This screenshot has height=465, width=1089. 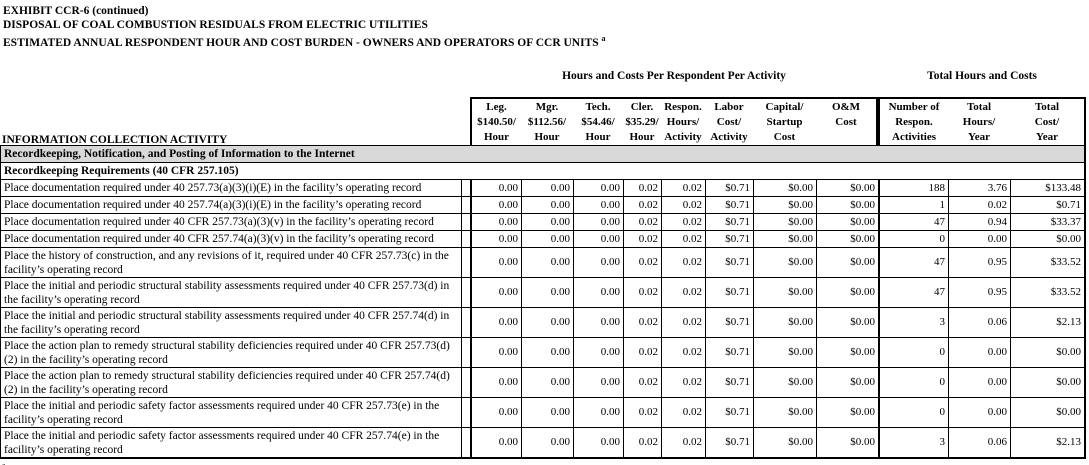 What do you see at coordinates (979, 121) in the screenshot?
I see `column-header-total-hours-year: Total Hours/Year` at bounding box center [979, 121].